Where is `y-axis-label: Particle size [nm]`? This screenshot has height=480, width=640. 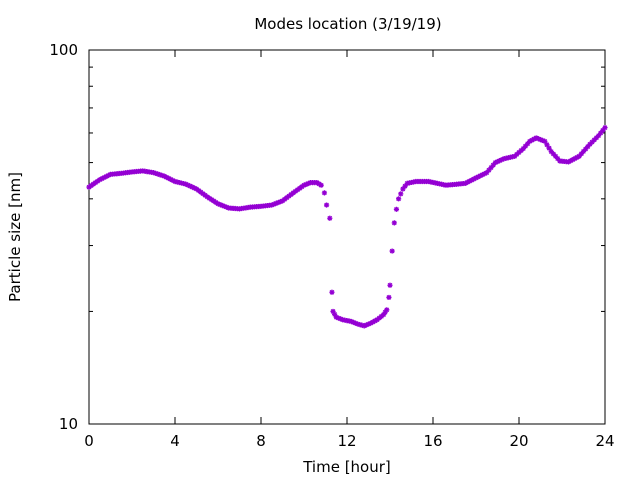 y-axis-label: Particle size [nm] is located at coordinates (15, 237).